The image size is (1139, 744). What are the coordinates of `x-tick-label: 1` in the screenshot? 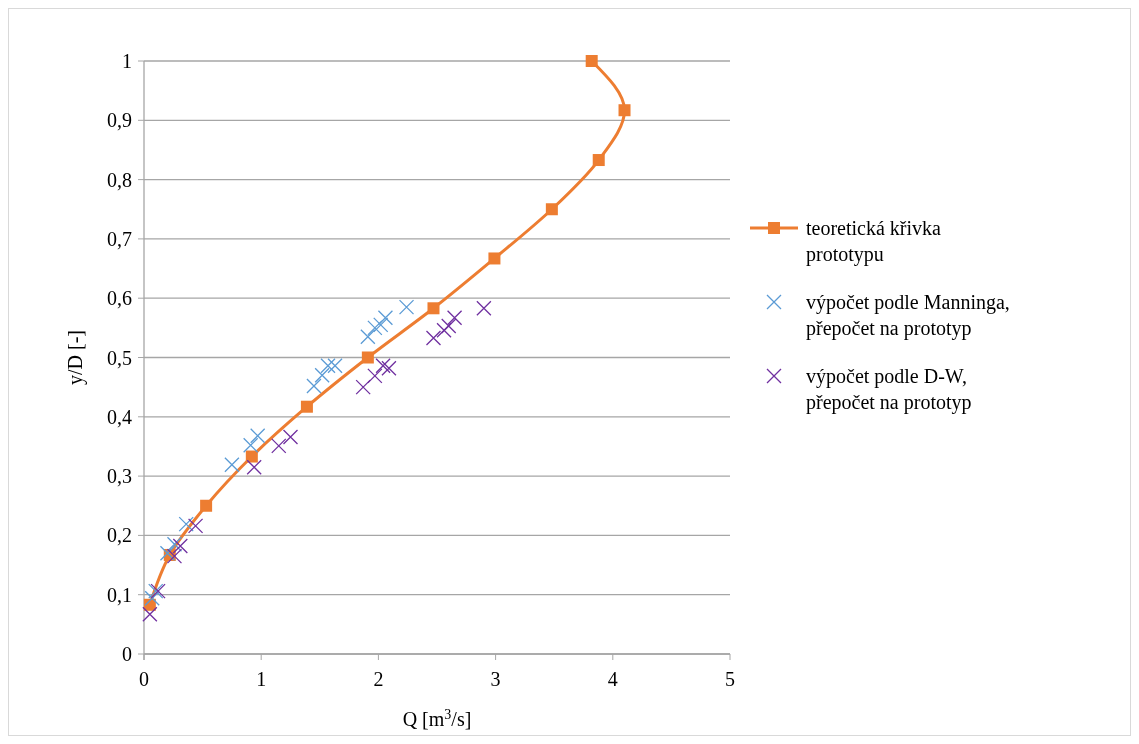 It's located at (261, 679).